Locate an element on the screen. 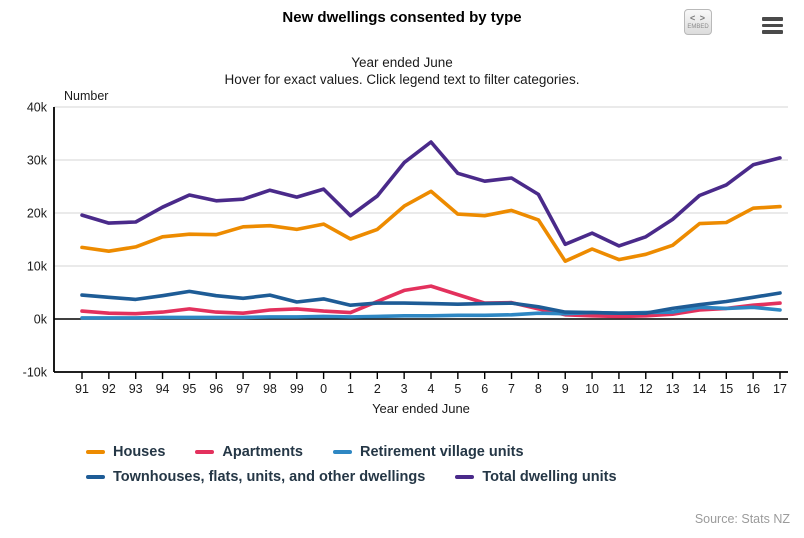 Image resolution: width=804 pixels, height=538 pixels. embed-button-label: EMBED is located at coordinates (698, 27).